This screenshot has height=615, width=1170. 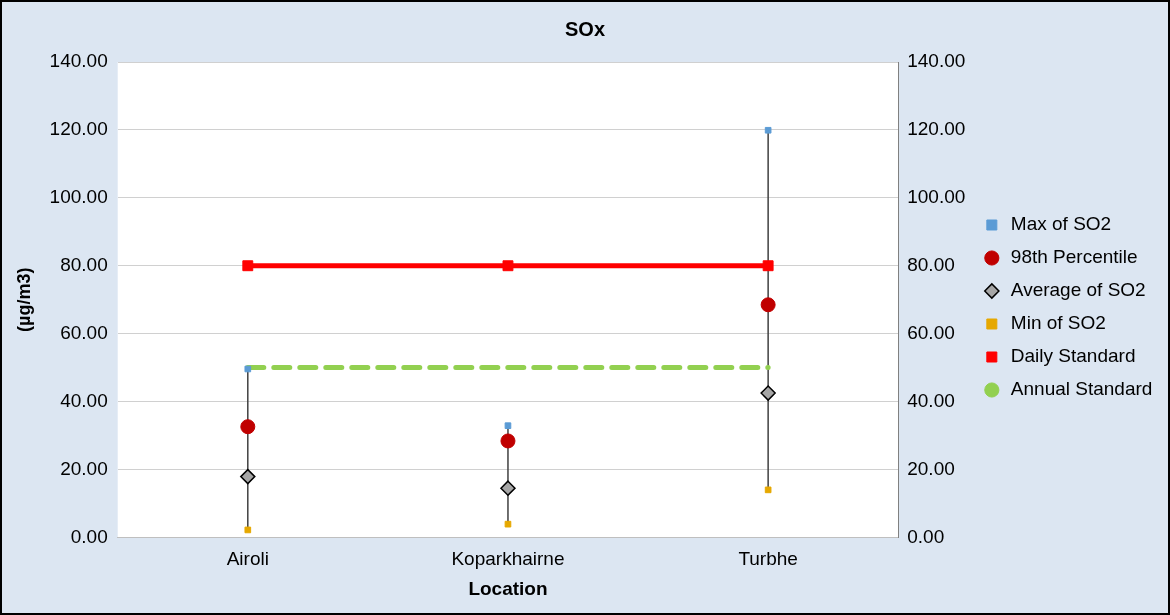 What do you see at coordinates (1078, 290) in the screenshot?
I see `legend-label: Average of SO2` at bounding box center [1078, 290].